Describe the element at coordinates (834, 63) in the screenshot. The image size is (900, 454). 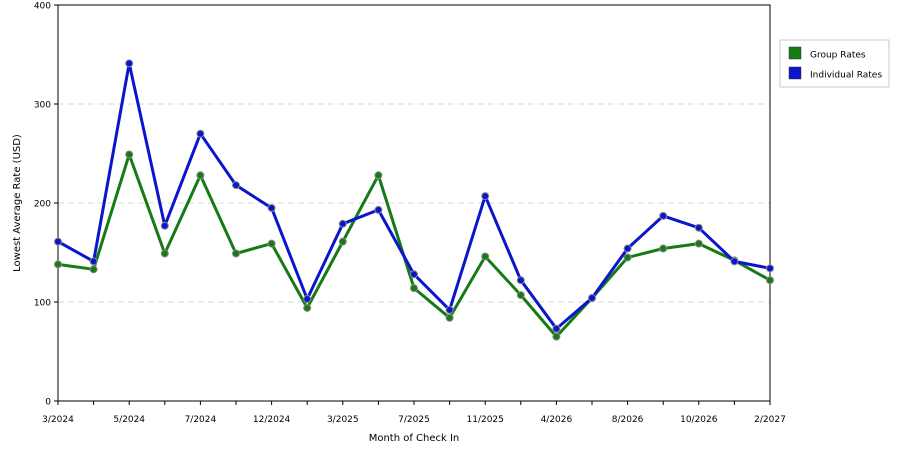
I see `legend: Group Rates Individual Rates` at that location.